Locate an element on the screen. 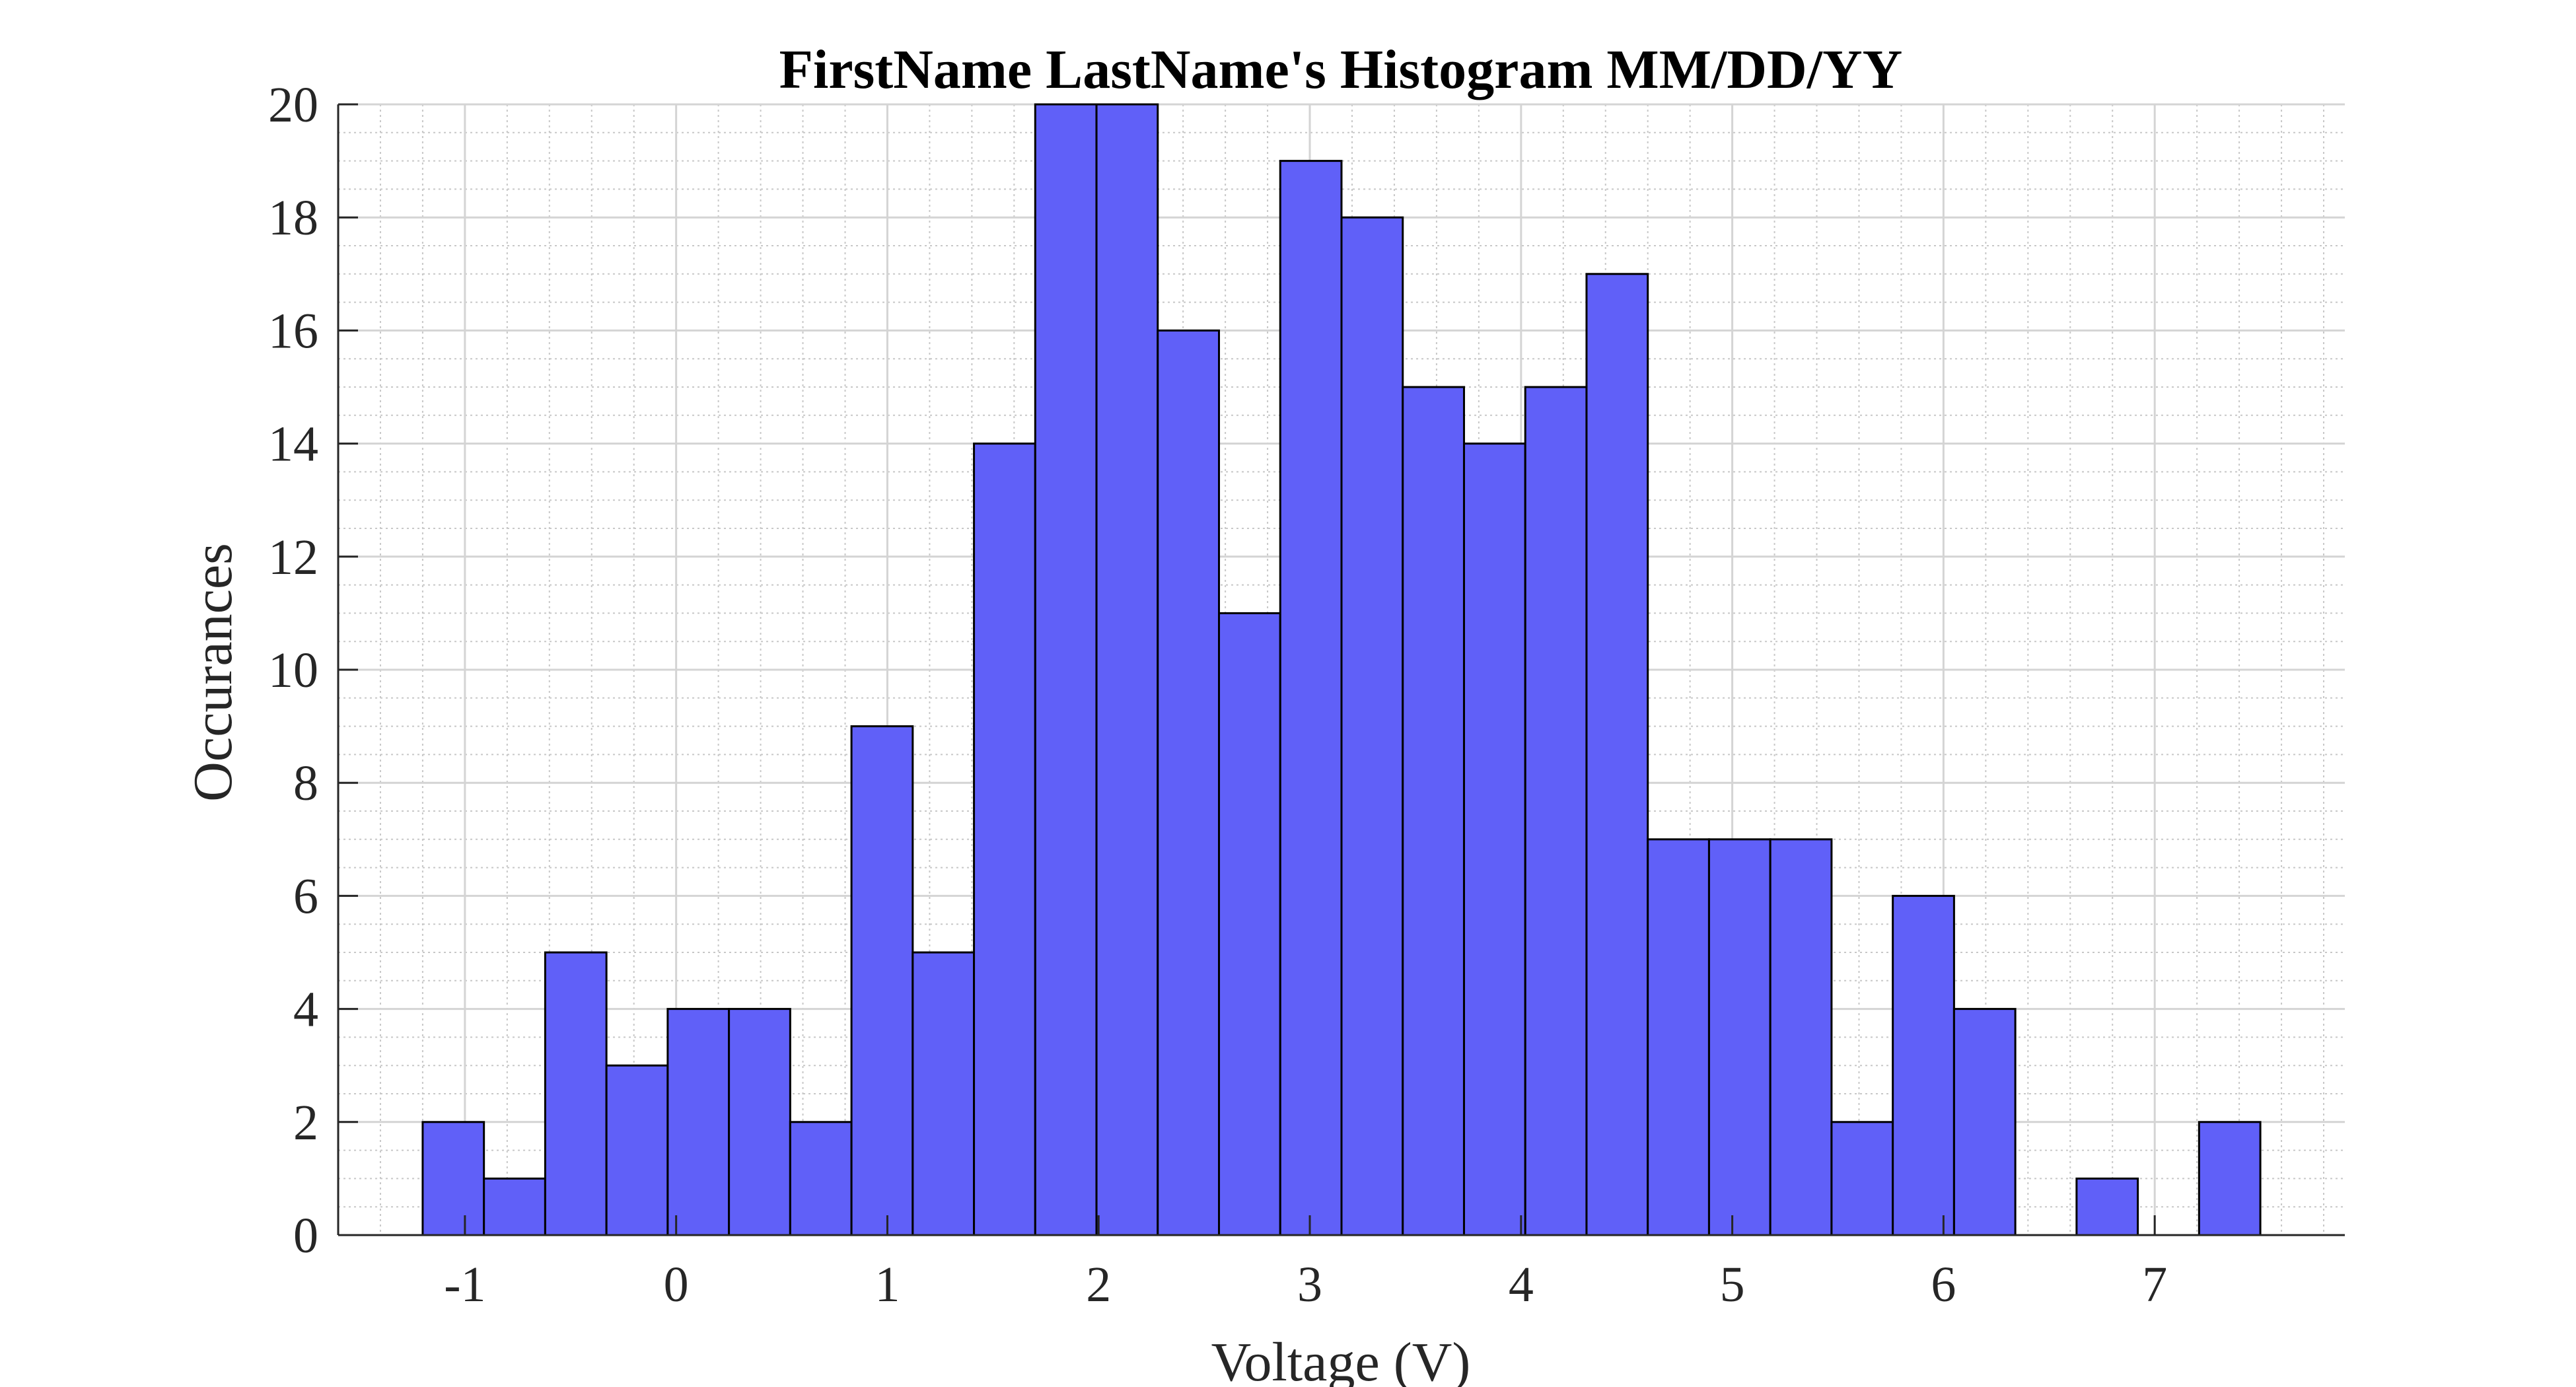 This screenshot has height=1387, width=2576. y-tick-label: 16 is located at coordinates (293, 331).